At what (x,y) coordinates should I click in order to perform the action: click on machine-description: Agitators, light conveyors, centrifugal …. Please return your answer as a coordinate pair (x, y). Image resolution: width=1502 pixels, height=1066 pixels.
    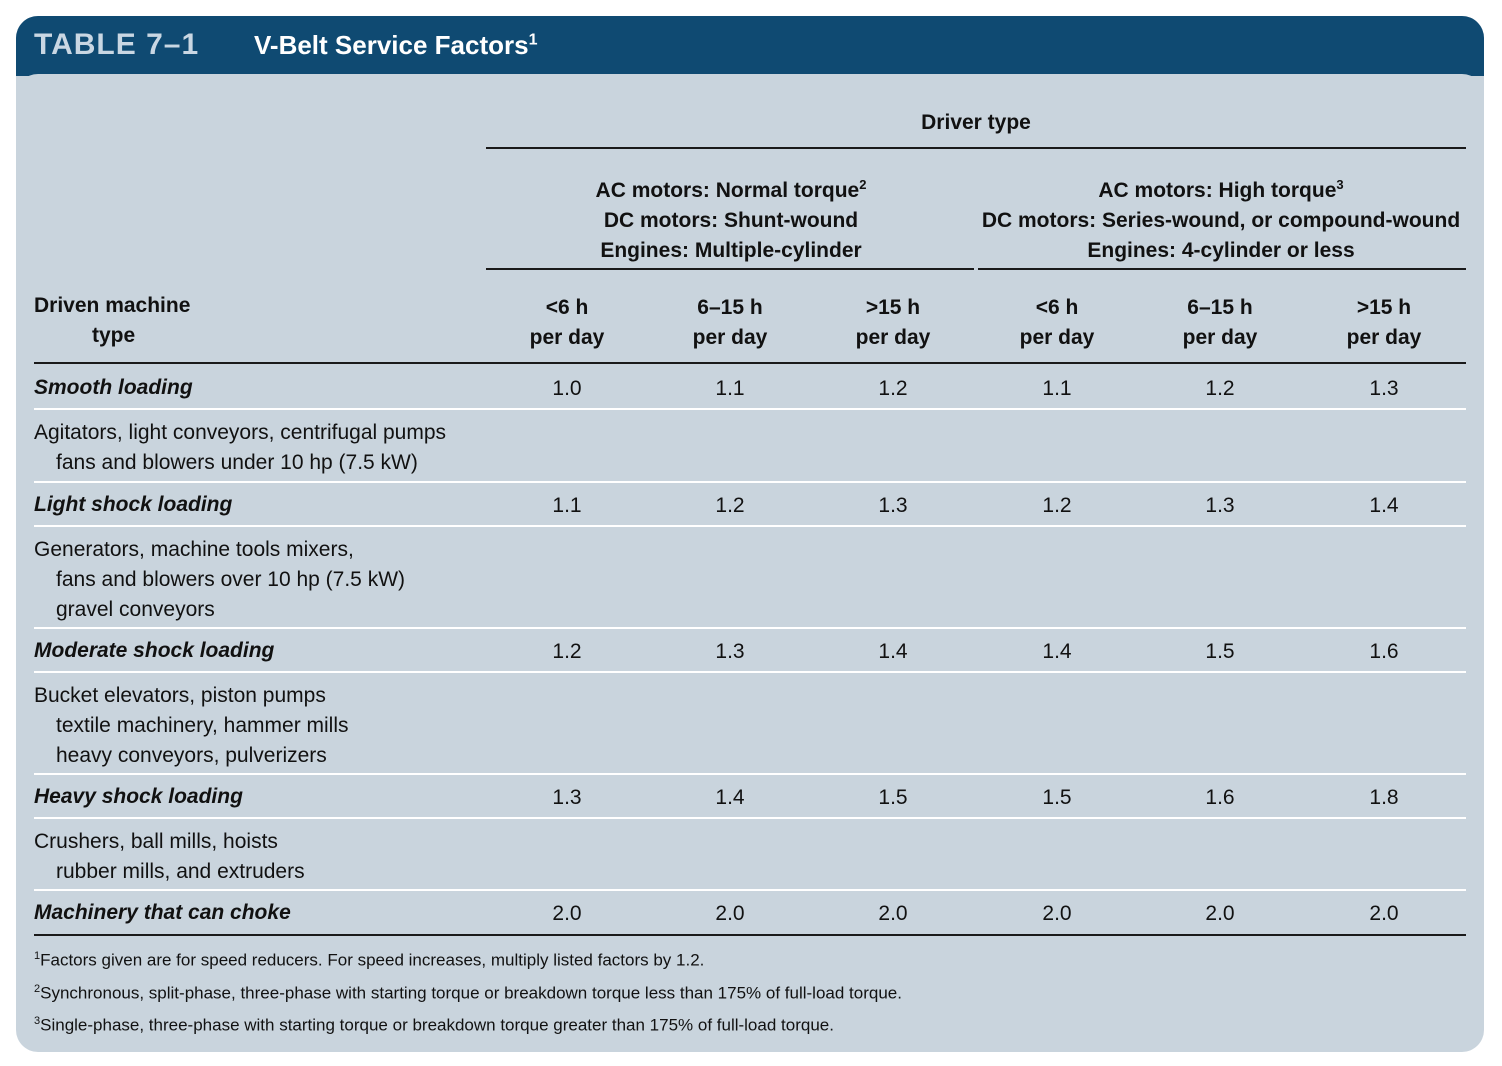
    Looking at the image, I should click on (240, 447).